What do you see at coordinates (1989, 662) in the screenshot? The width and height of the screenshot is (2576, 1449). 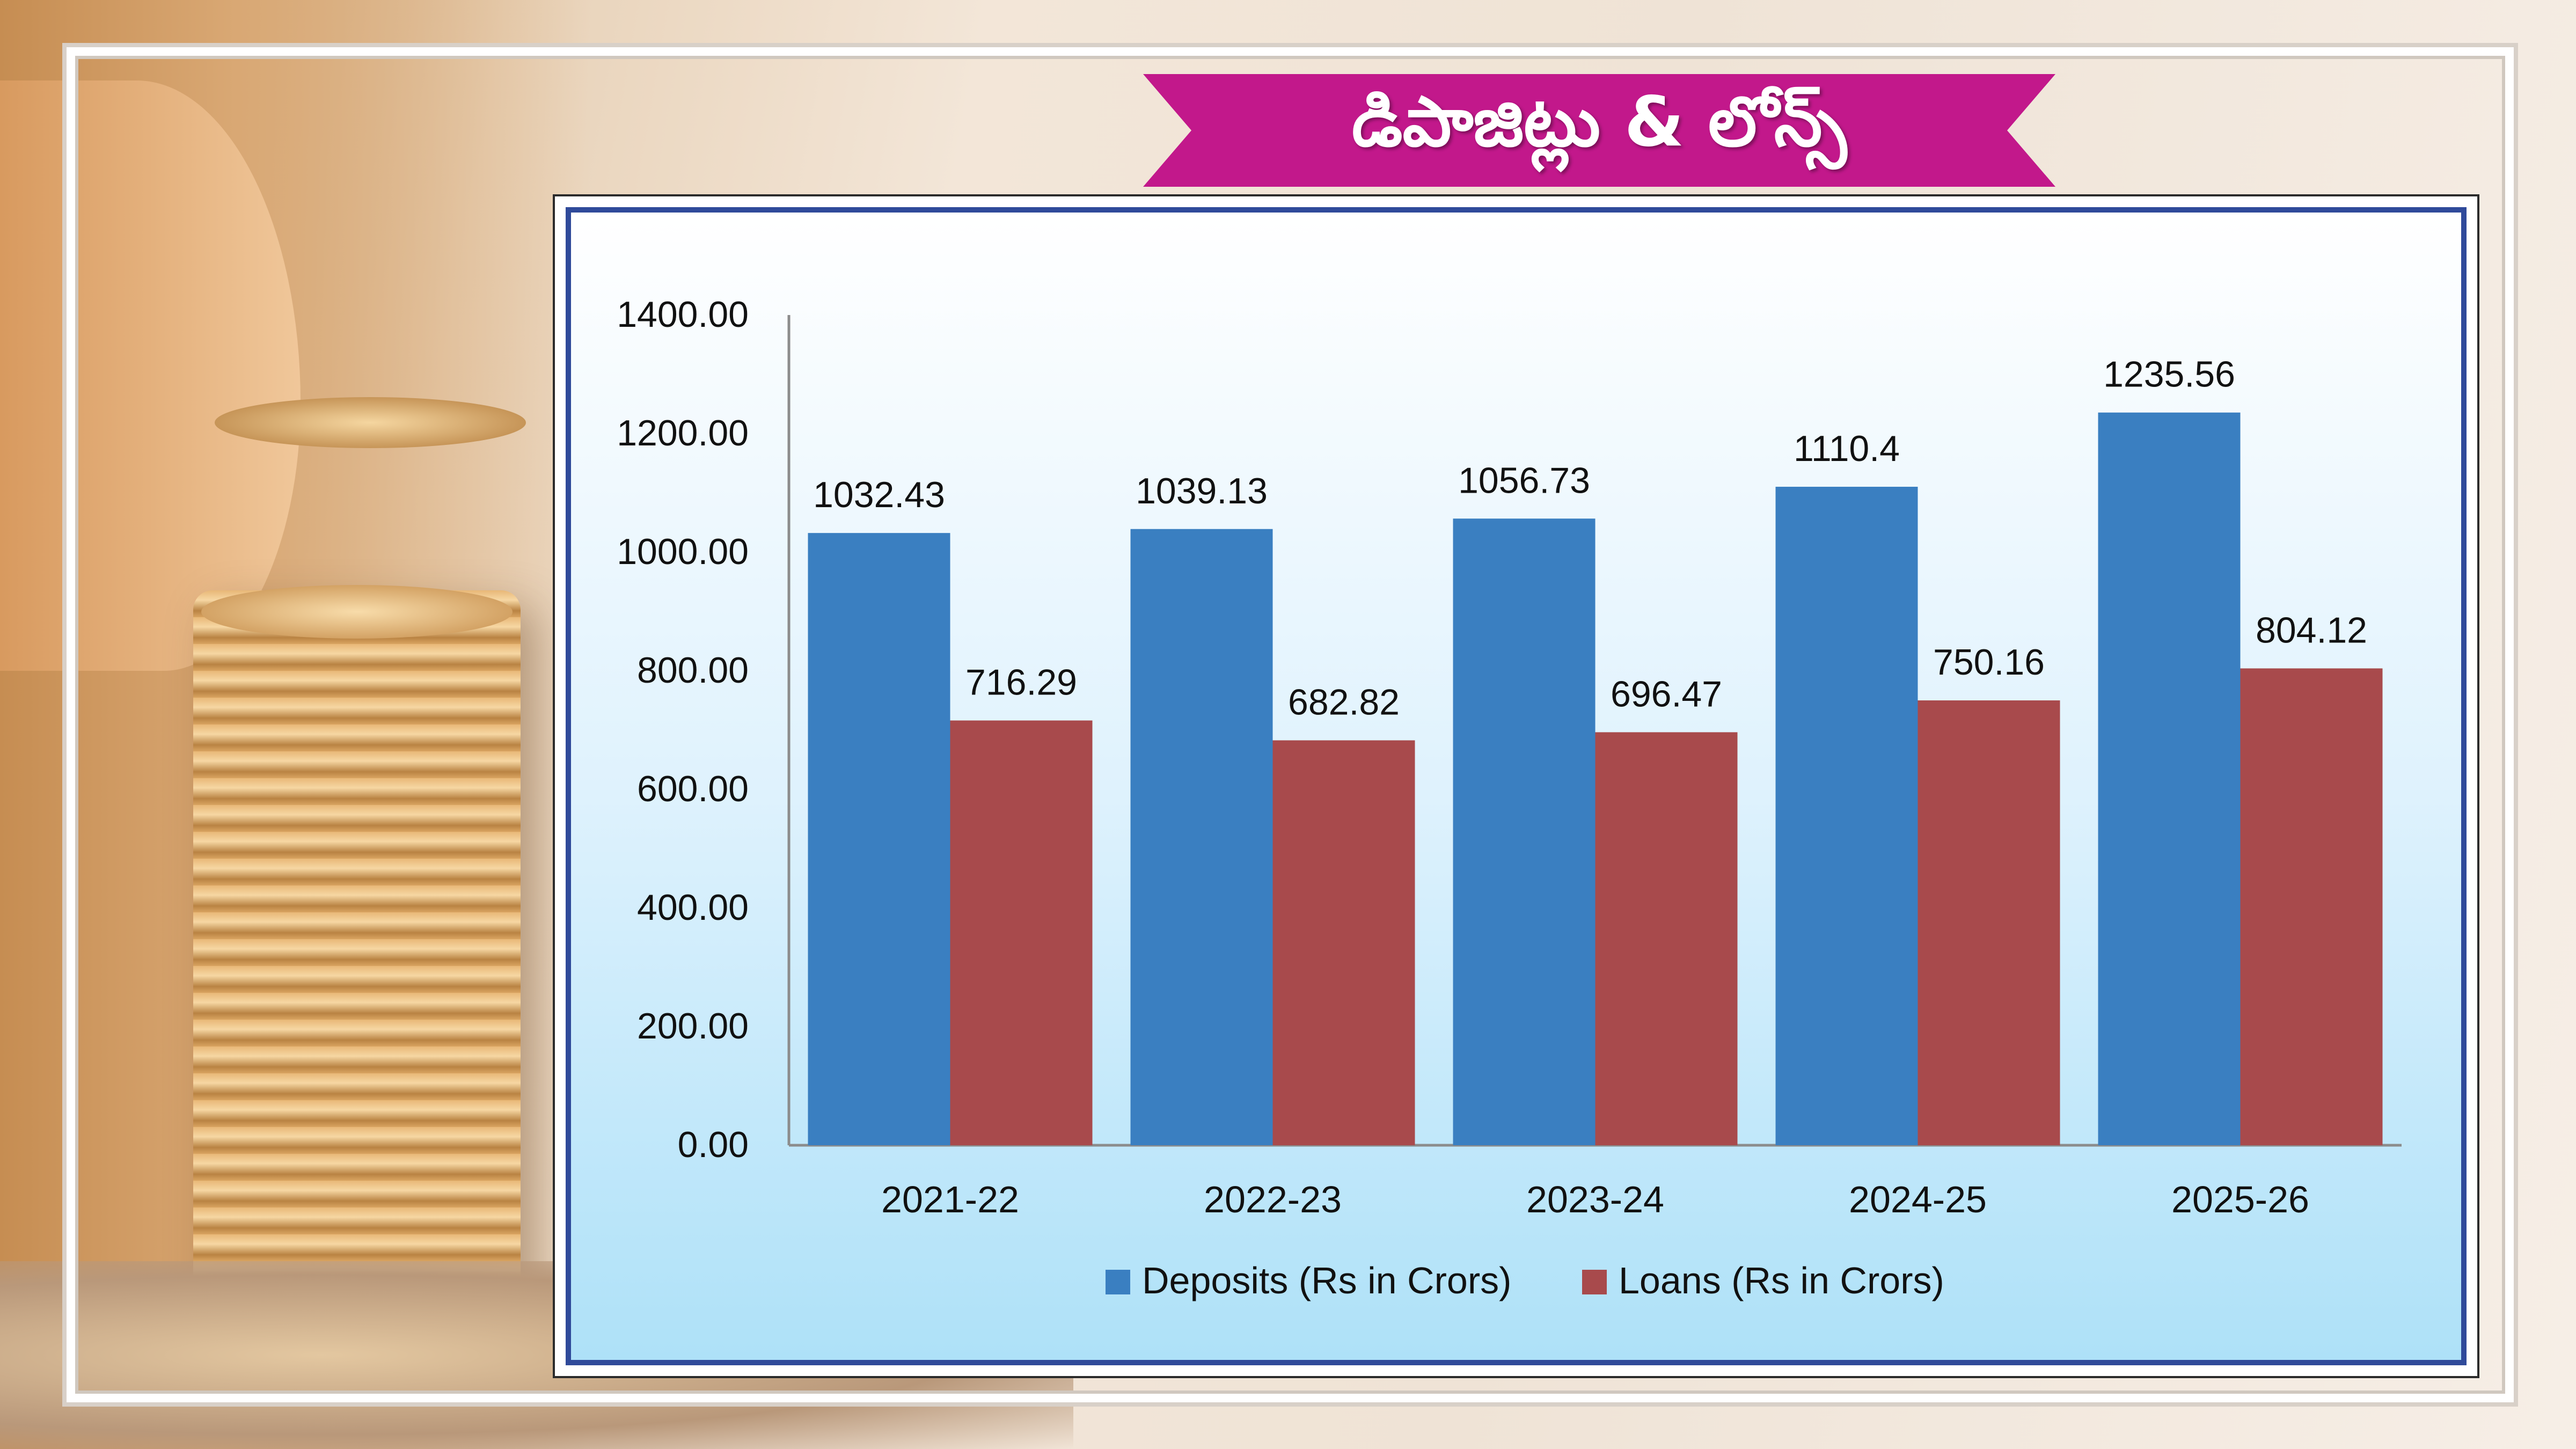 I see `loan-data-label: 750.16` at bounding box center [1989, 662].